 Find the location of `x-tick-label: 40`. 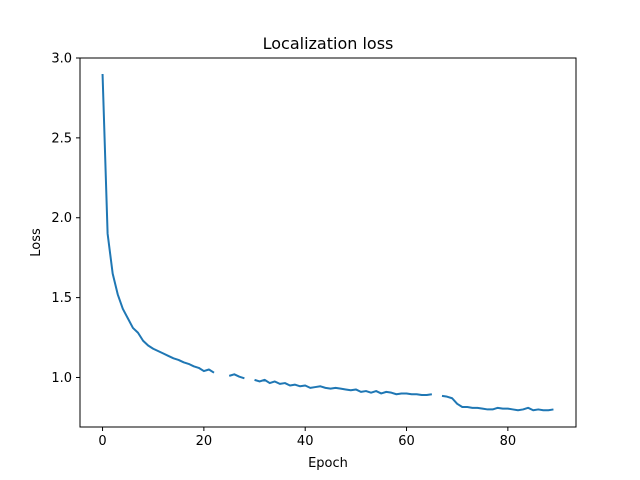

x-tick-label: 40 is located at coordinates (305, 441).